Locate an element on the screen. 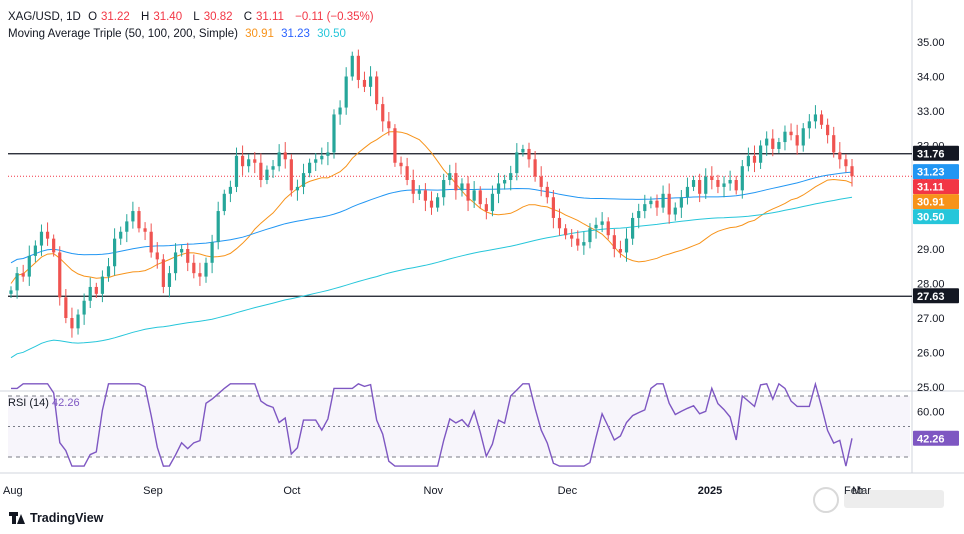 The width and height of the screenshot is (964, 534). time-axis: Aug Sep Oct Nov Dec 2025 FebMar is located at coordinates (437, 491).